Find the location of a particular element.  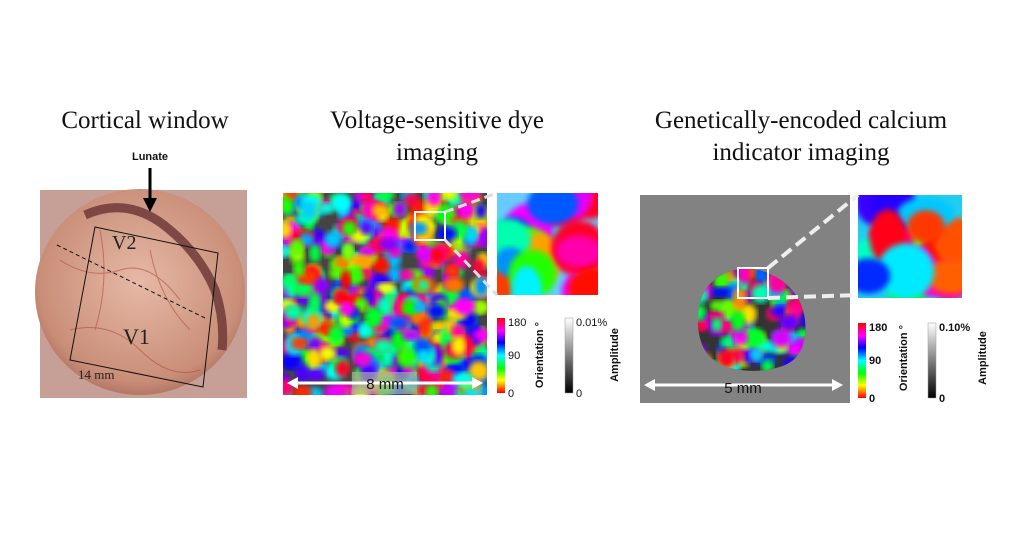

imaging-square is located at coordinates (144, 307).